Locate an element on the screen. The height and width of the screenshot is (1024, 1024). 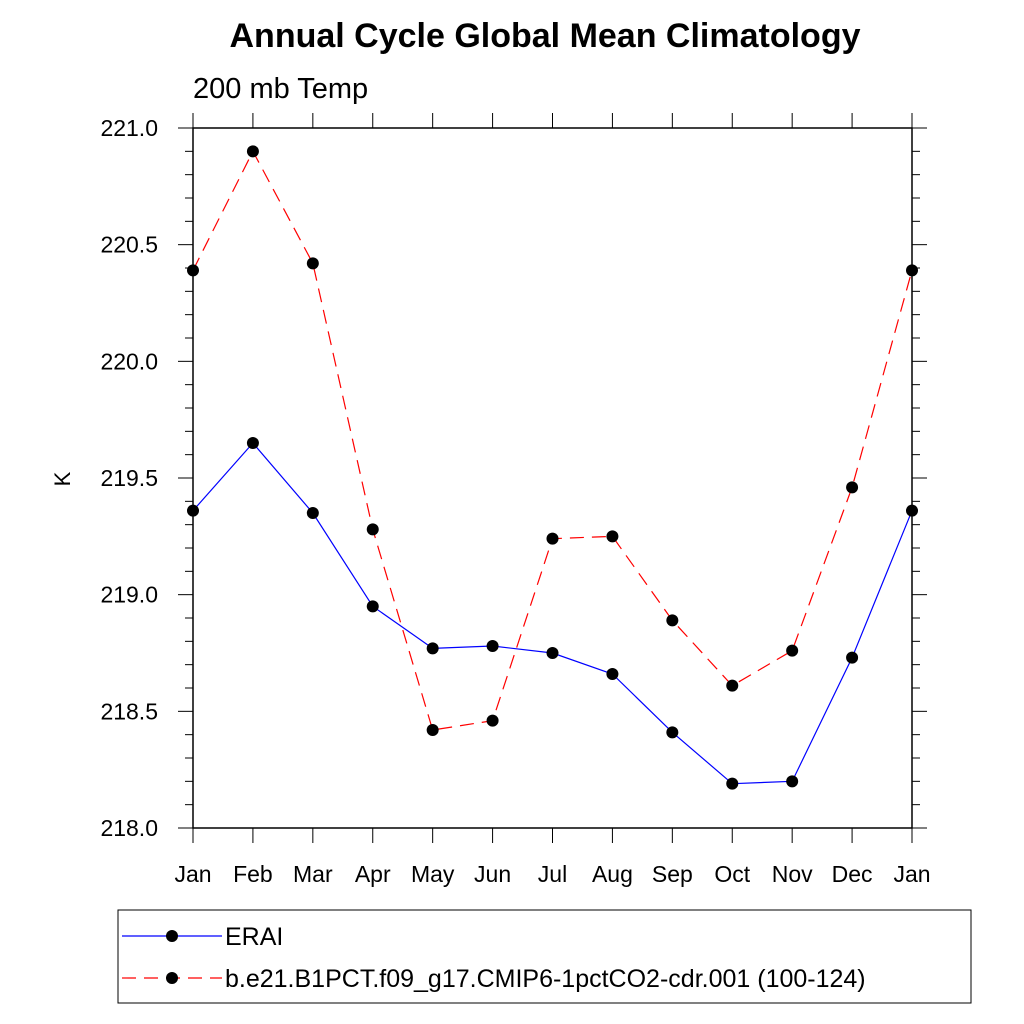
y-axis-label: K is located at coordinates (62, 478).